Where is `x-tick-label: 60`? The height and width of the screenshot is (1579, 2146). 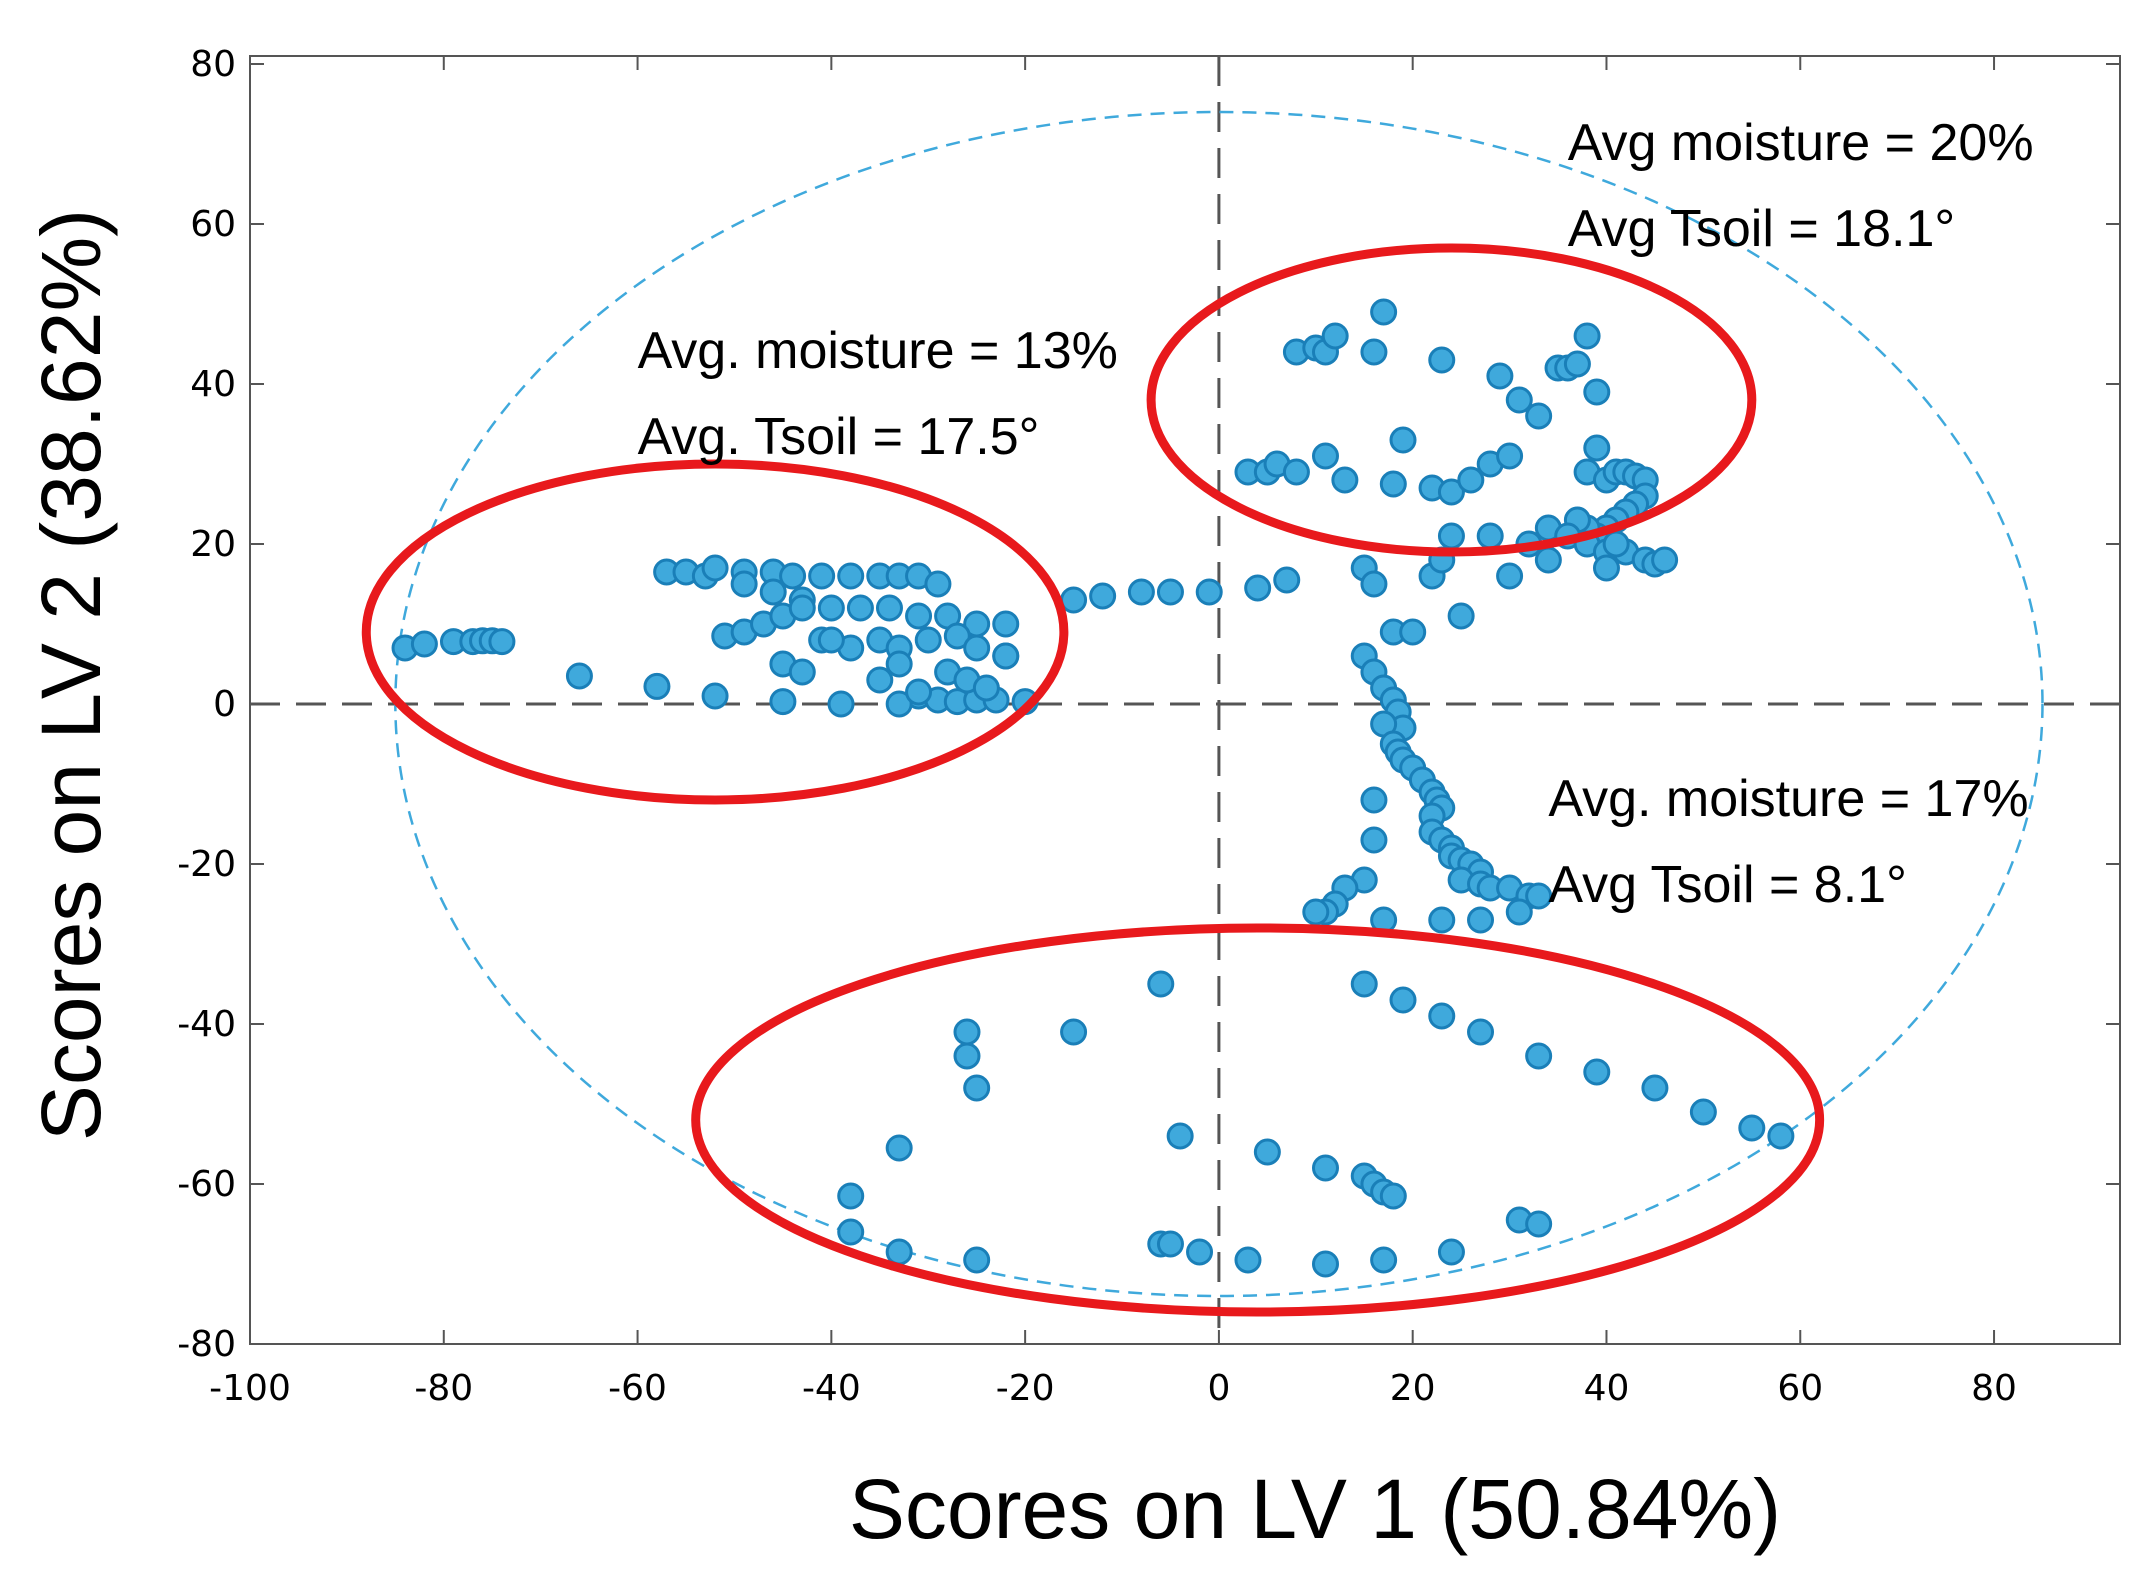
x-tick-label: 60 is located at coordinates (1800, 1388).